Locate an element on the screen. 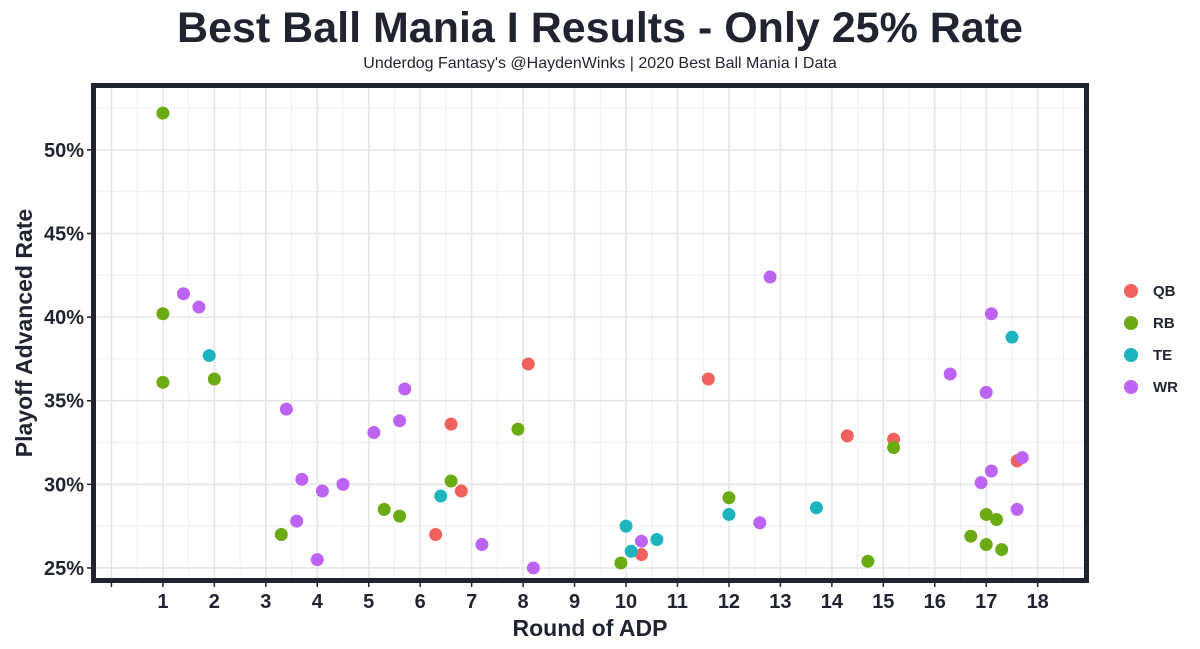  x-tick-label: 6 is located at coordinates (420, 602).